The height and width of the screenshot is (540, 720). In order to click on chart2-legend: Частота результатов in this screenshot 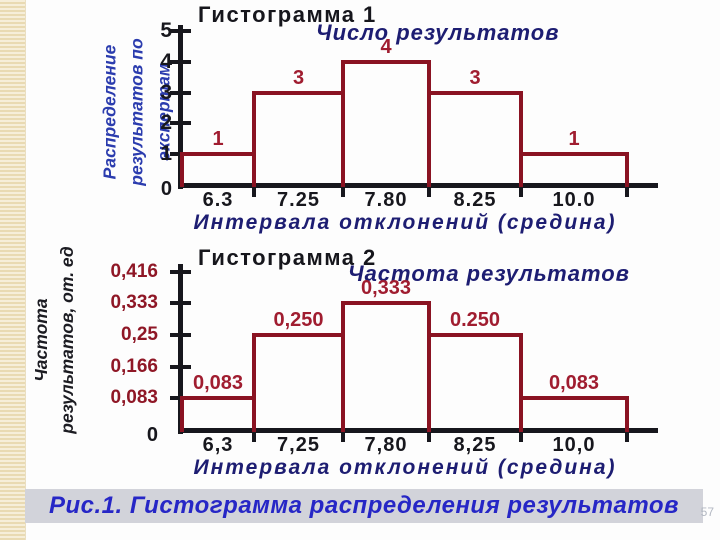, I will do `click(489, 273)`.